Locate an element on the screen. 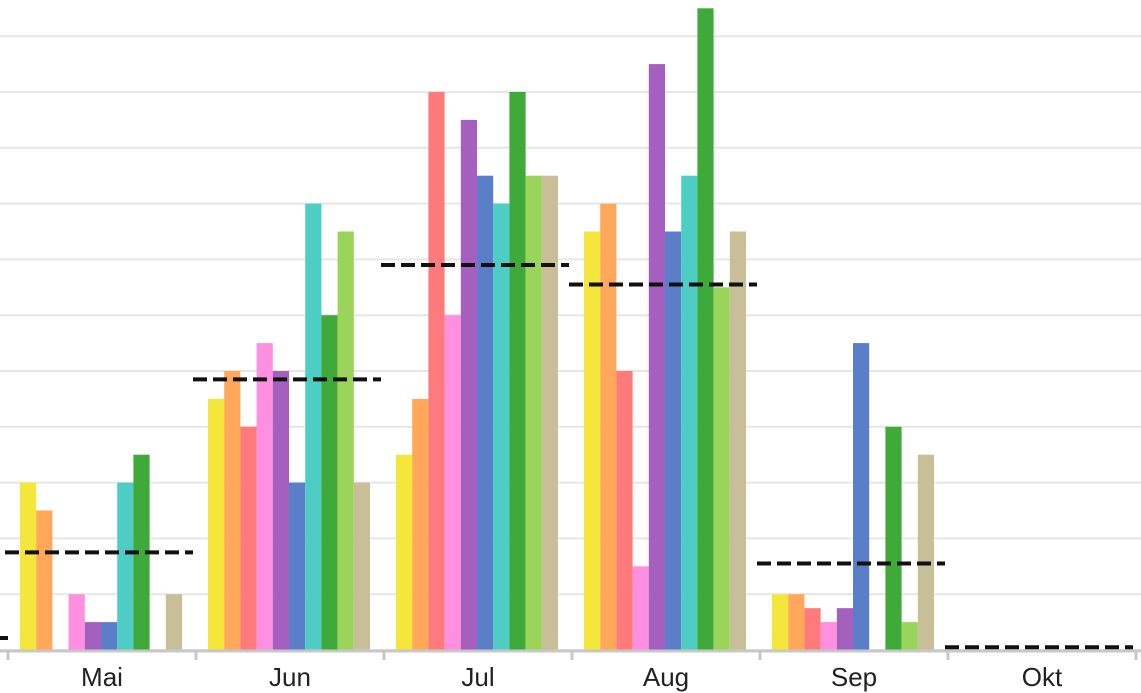 This screenshot has height=693, width=1141. x-axis is located at coordinates (570, 654).